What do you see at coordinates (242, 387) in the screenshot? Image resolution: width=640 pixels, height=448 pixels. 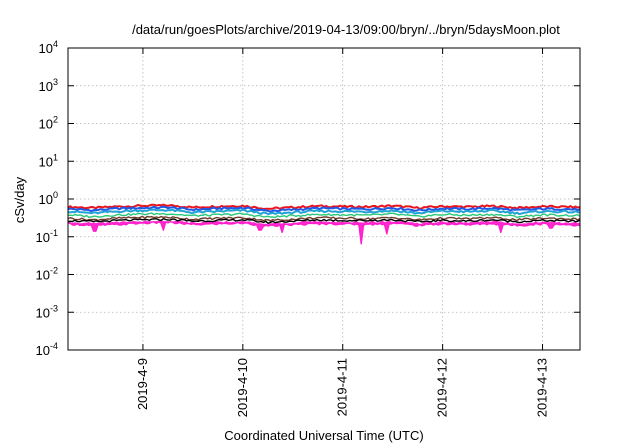 I see `x-tick-label: 2019-4-10` at bounding box center [242, 387].